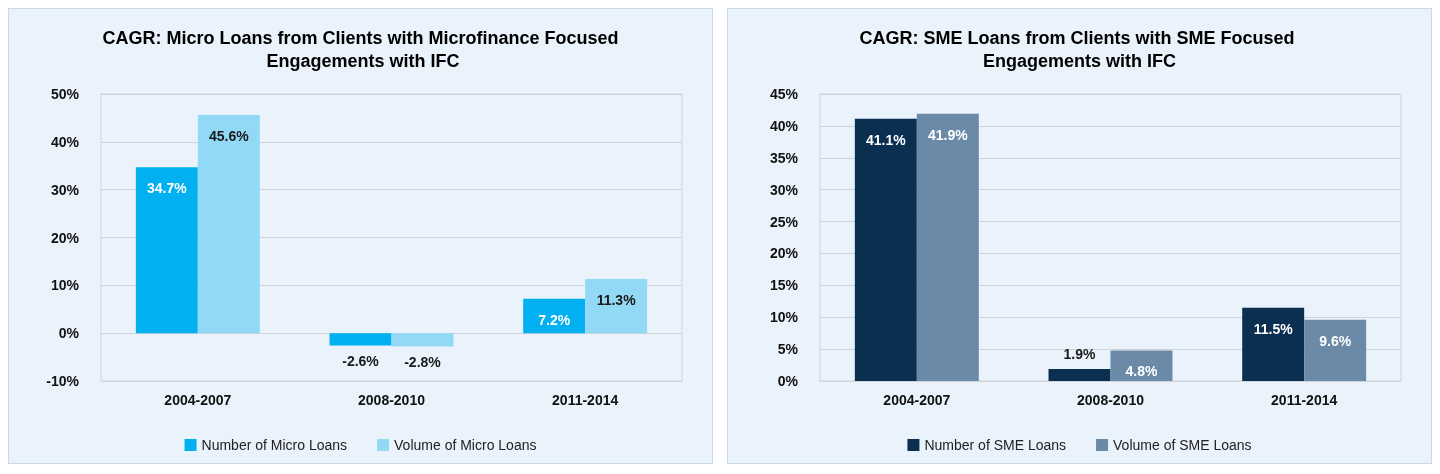  I want to click on legend-label: Volume of SME Loans, so click(1182, 445).